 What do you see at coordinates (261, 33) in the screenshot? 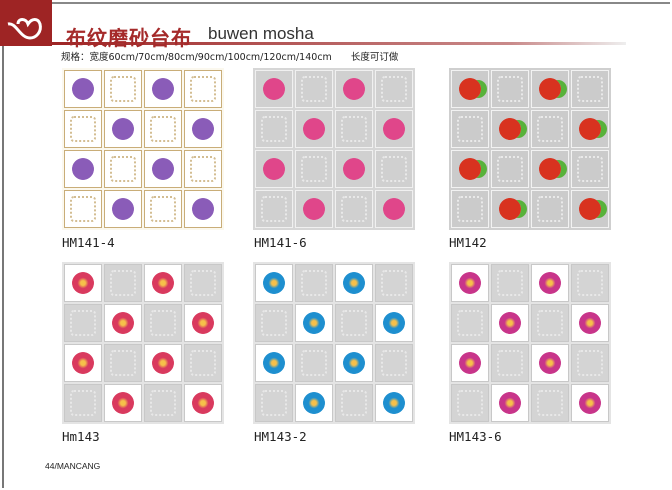
I see `title-english: buwen mosha` at bounding box center [261, 33].